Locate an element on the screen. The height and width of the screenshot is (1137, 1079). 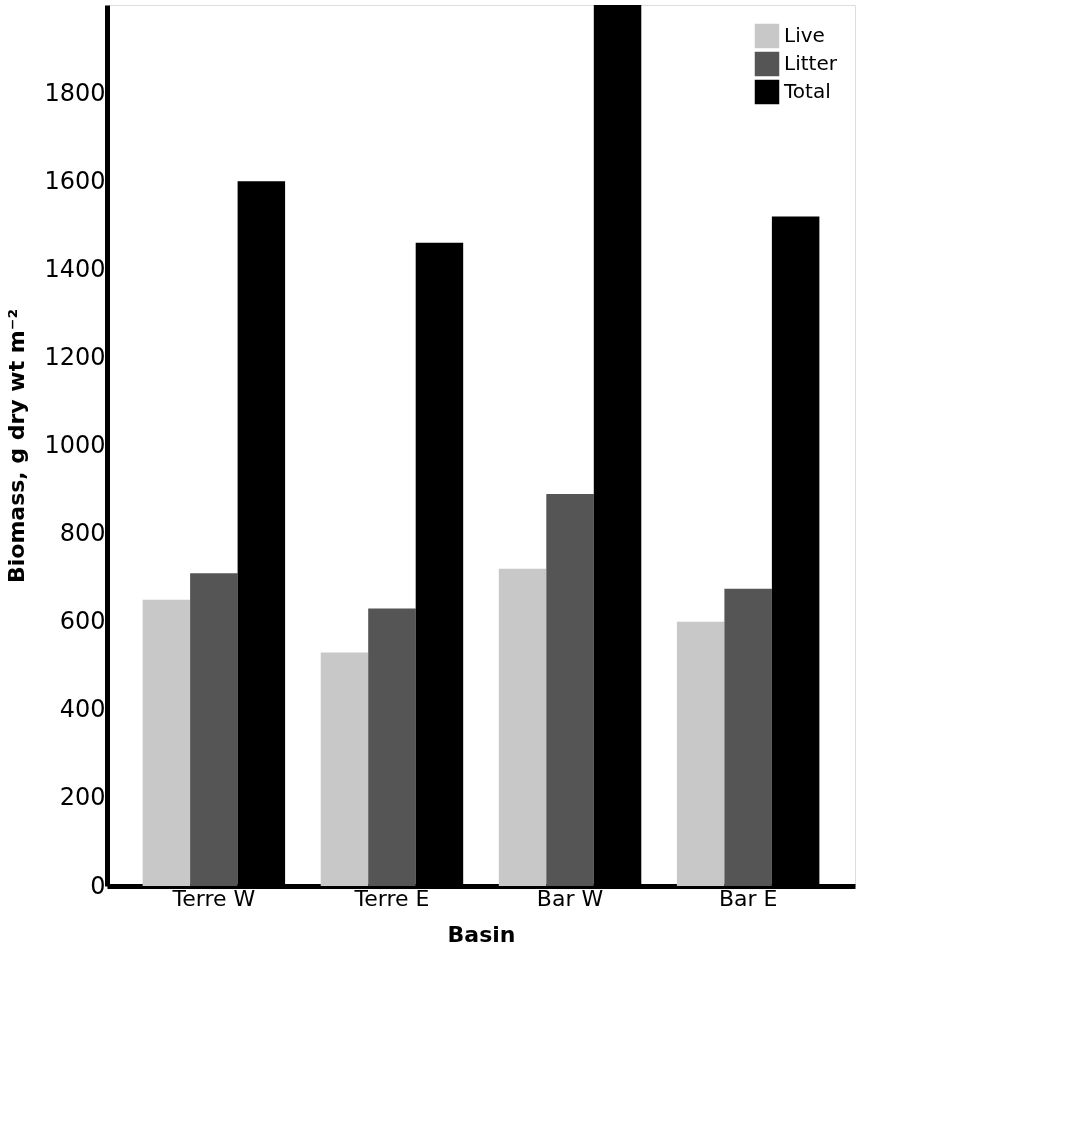
y-tick-label: 1200 is located at coordinates (75, 356).